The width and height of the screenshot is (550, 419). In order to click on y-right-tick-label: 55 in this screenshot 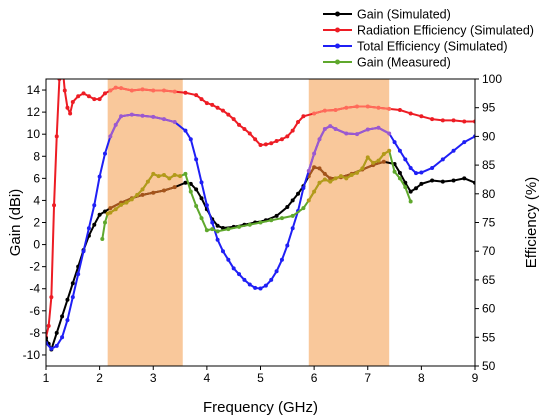, I will do `click(489, 337)`.